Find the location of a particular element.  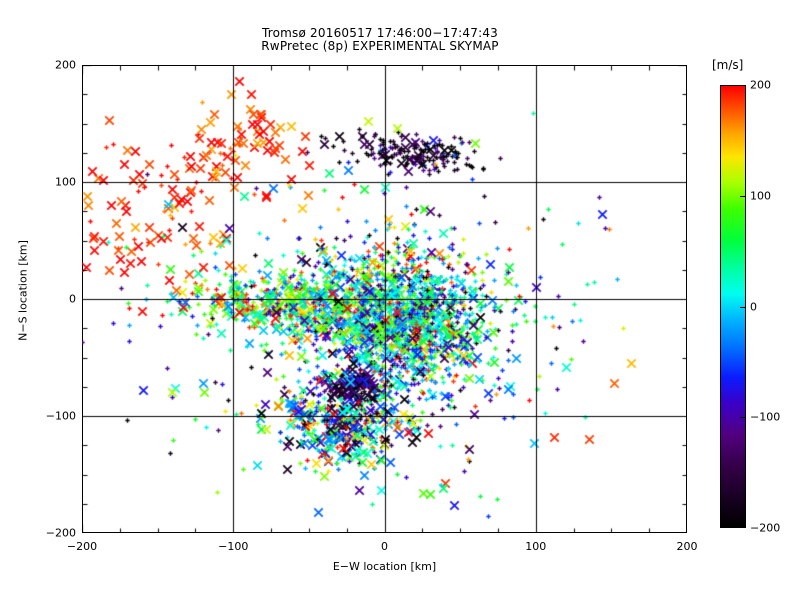

y-tick-label: 200 is located at coordinates (65, 65).